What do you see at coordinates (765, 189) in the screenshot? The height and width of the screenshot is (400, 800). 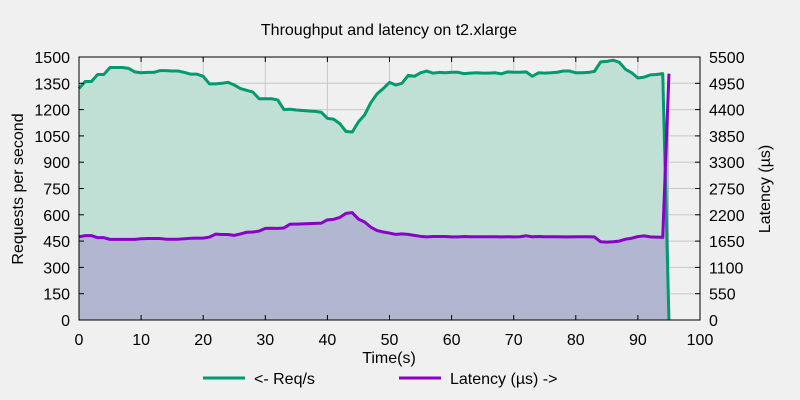 I see `y-axis-right-label: Latency (µs)` at bounding box center [765, 189].